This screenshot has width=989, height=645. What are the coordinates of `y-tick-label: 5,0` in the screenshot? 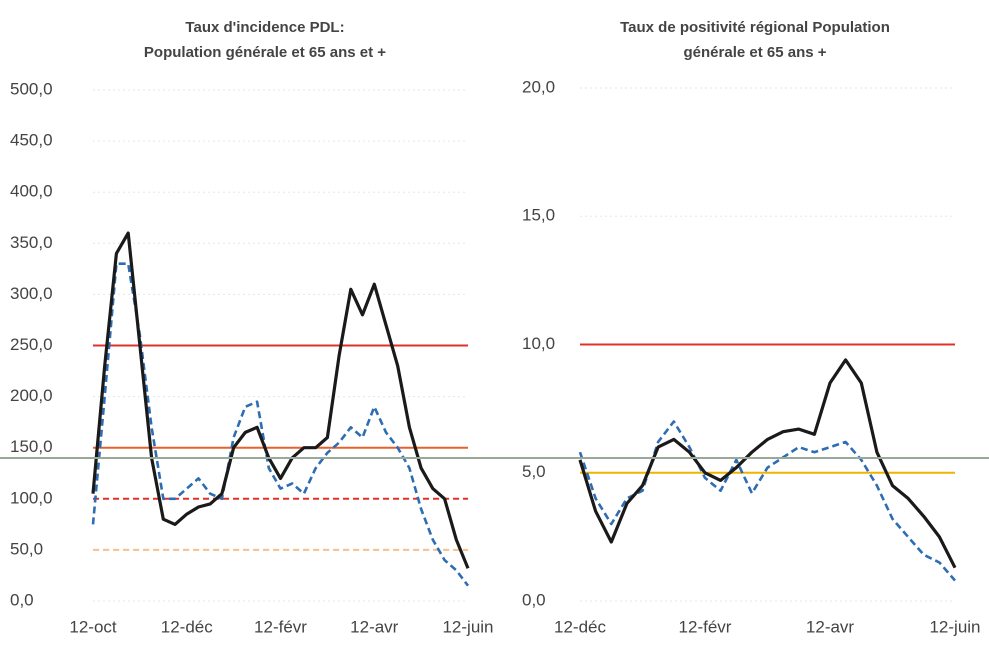 It's located at (534, 471).